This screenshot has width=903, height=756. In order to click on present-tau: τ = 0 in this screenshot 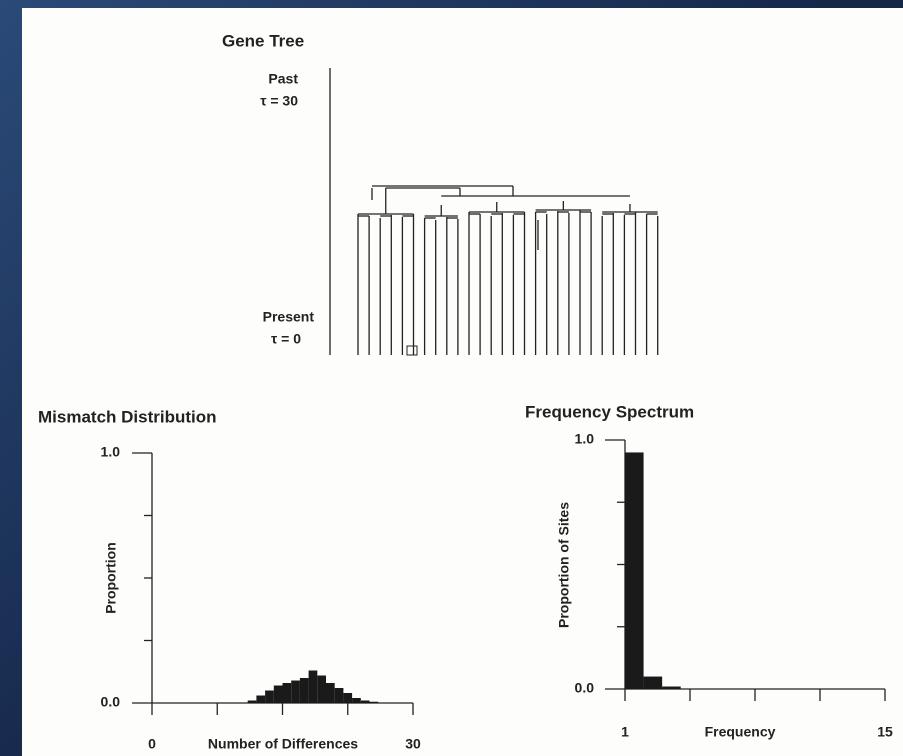, I will do `click(286, 339)`.